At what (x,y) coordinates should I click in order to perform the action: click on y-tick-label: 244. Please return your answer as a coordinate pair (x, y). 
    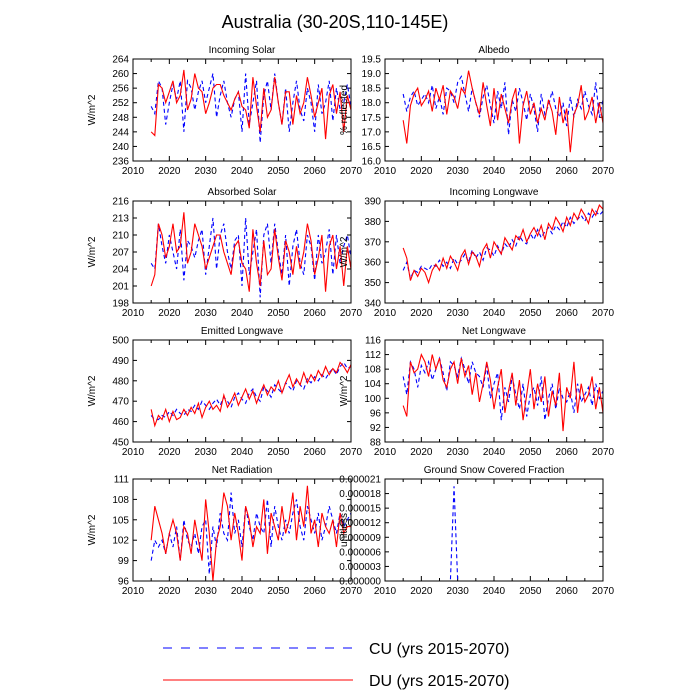
    Looking at the image, I should click on (120, 132).